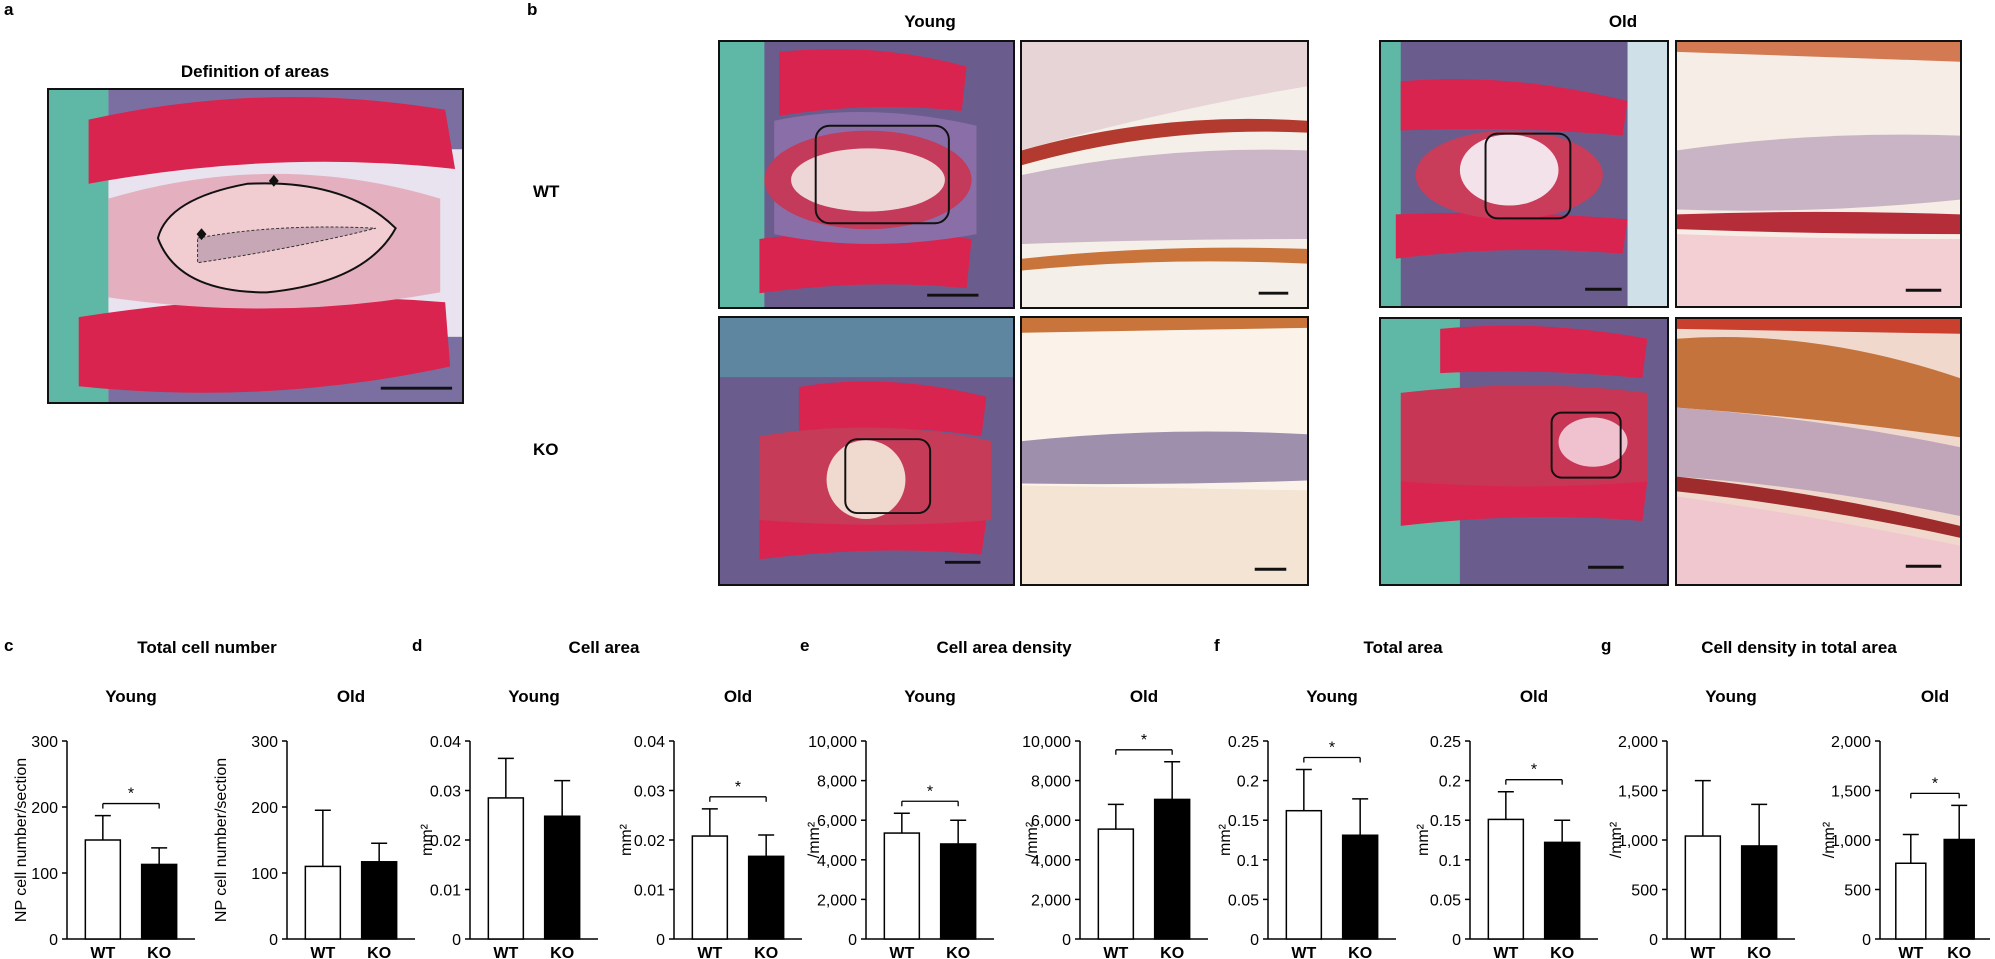  Describe the element at coordinates (1534, 770) in the screenshot. I see `chart-f-old-significance-marker: *` at that location.